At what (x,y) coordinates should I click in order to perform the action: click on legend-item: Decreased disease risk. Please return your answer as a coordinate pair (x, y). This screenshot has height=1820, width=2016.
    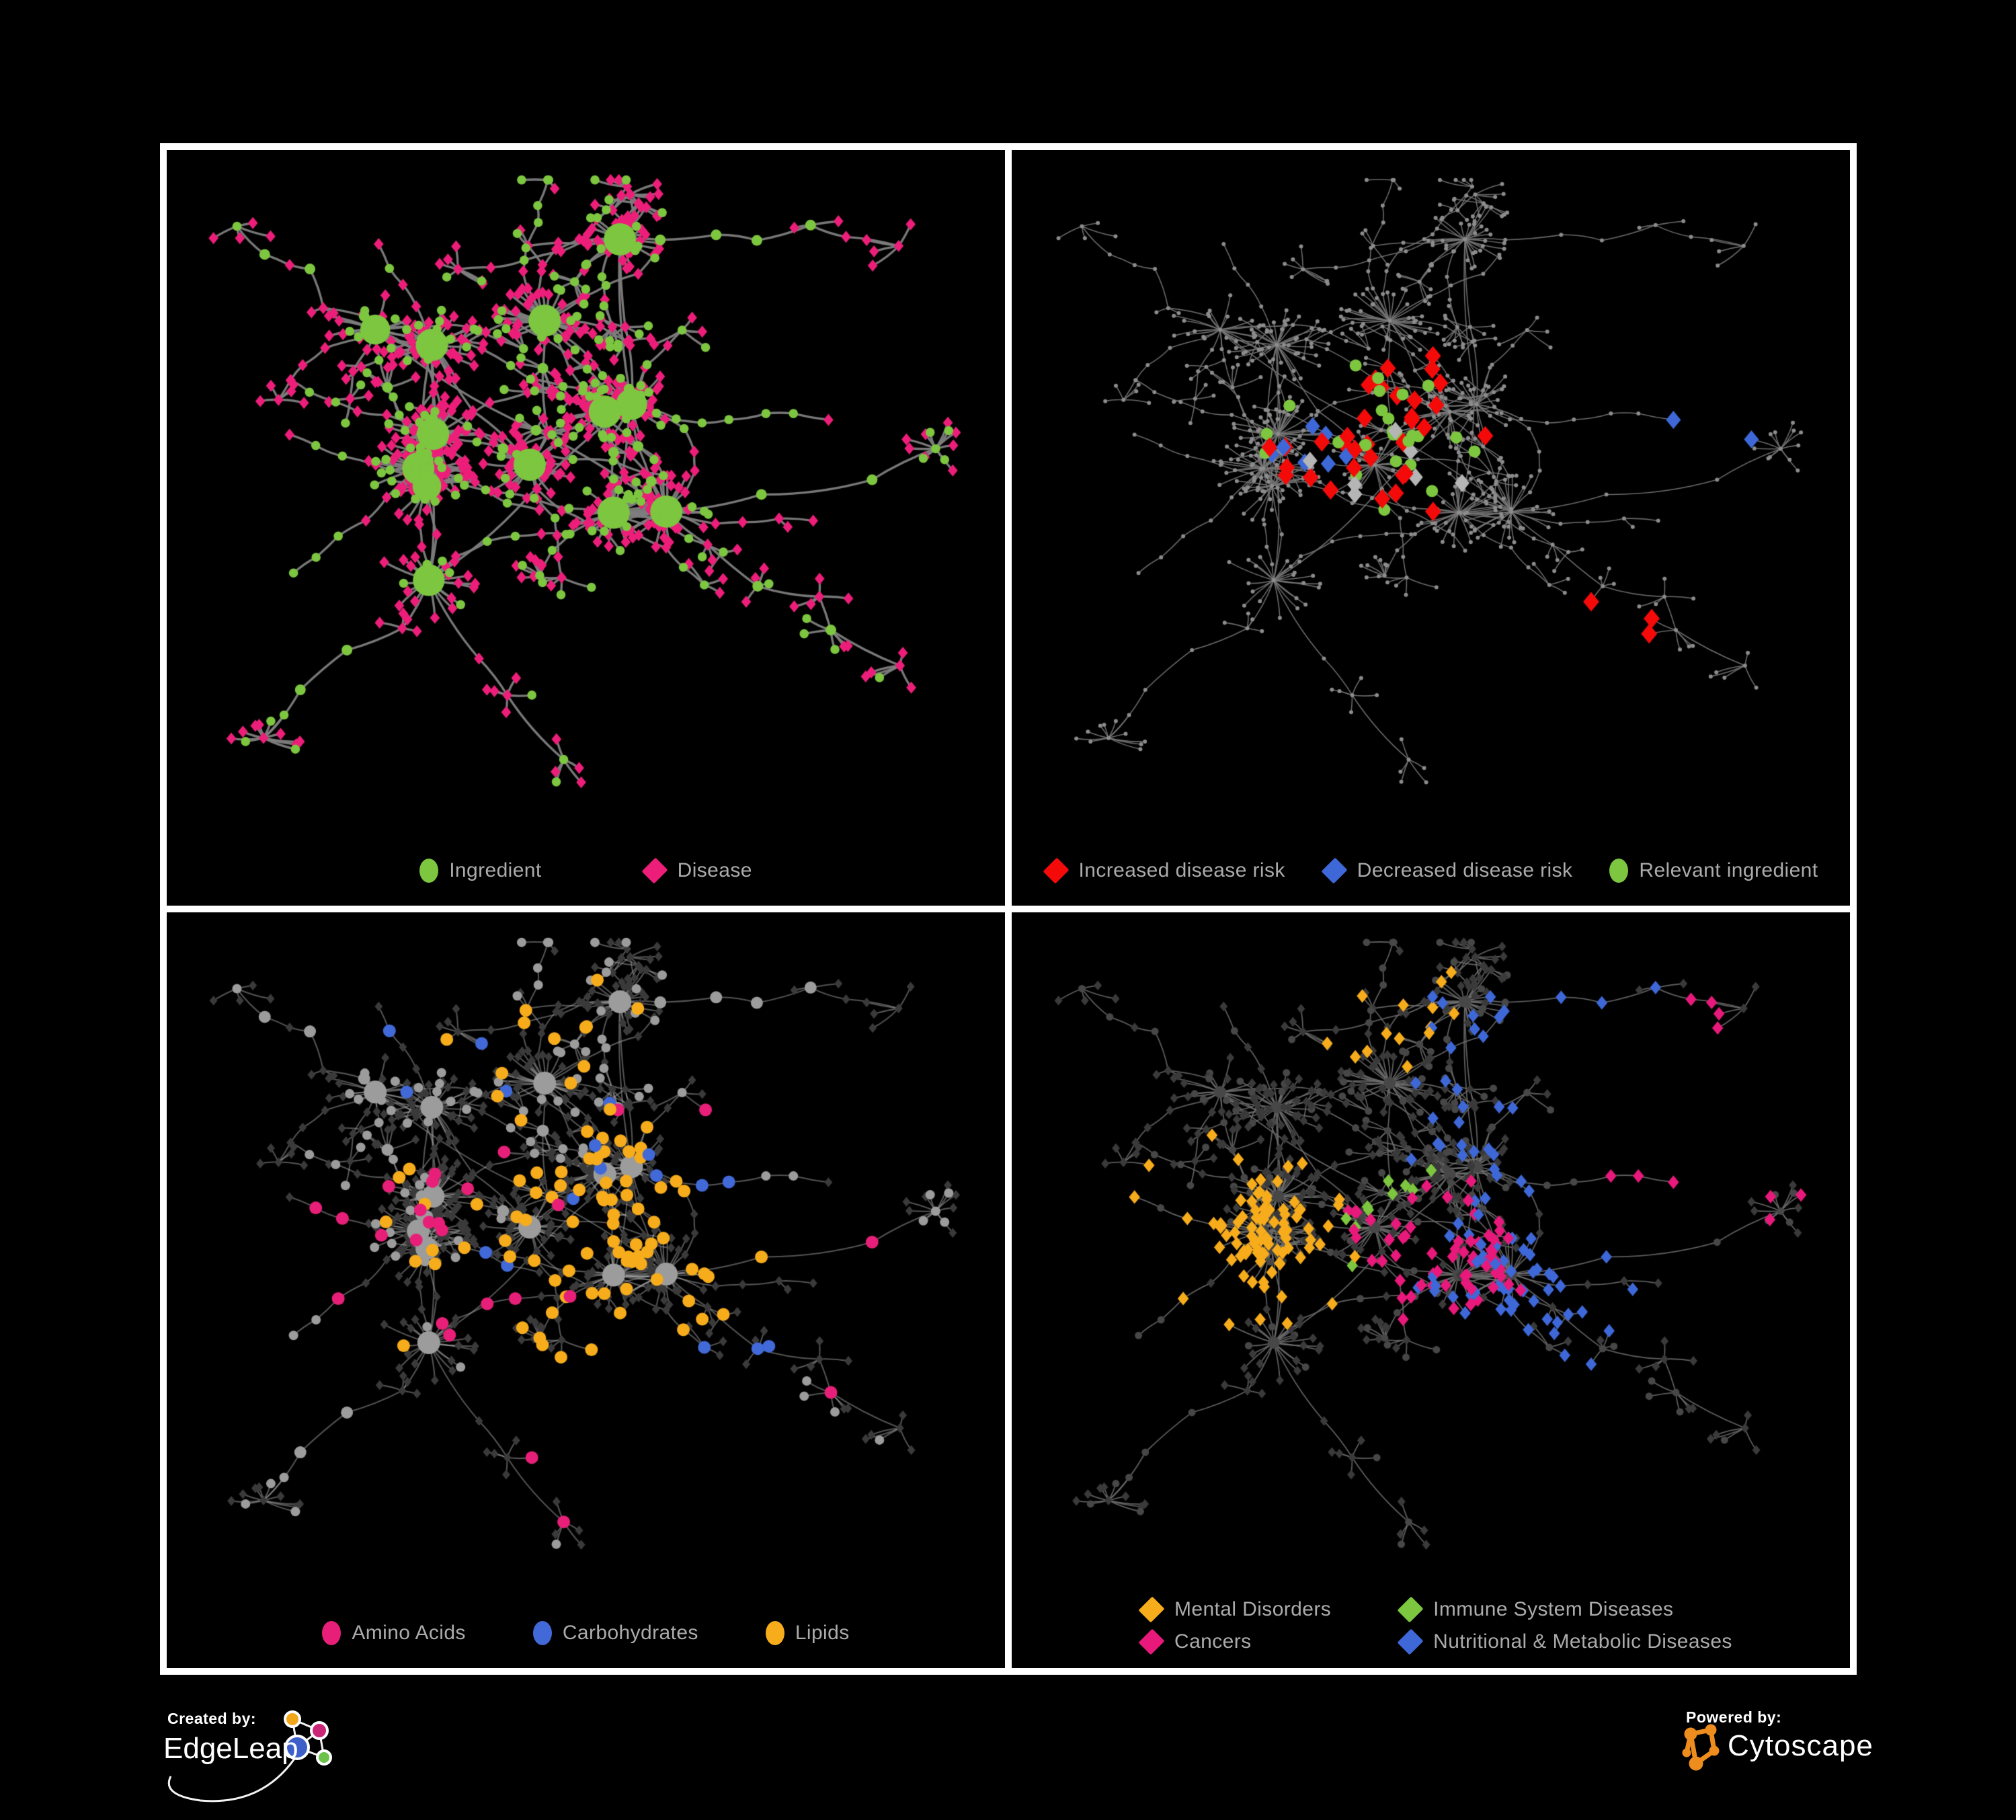
    Looking at the image, I should click on (1447, 870).